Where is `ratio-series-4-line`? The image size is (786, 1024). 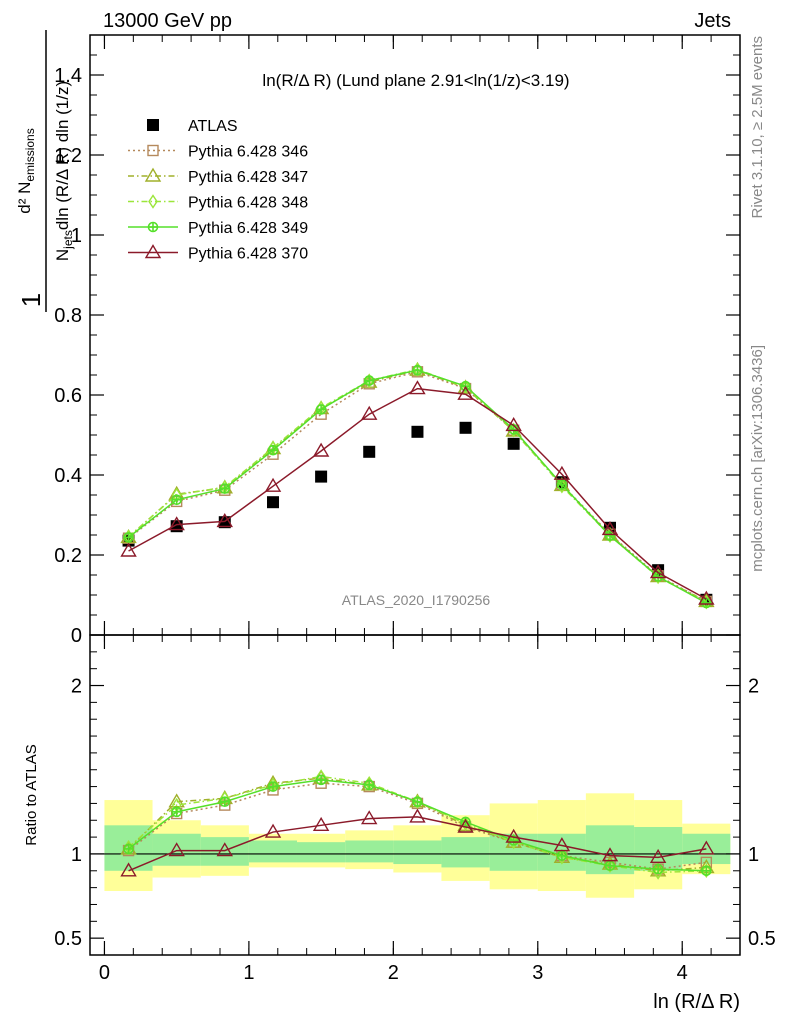 ratio-series-4-line is located at coordinates (417, 844).